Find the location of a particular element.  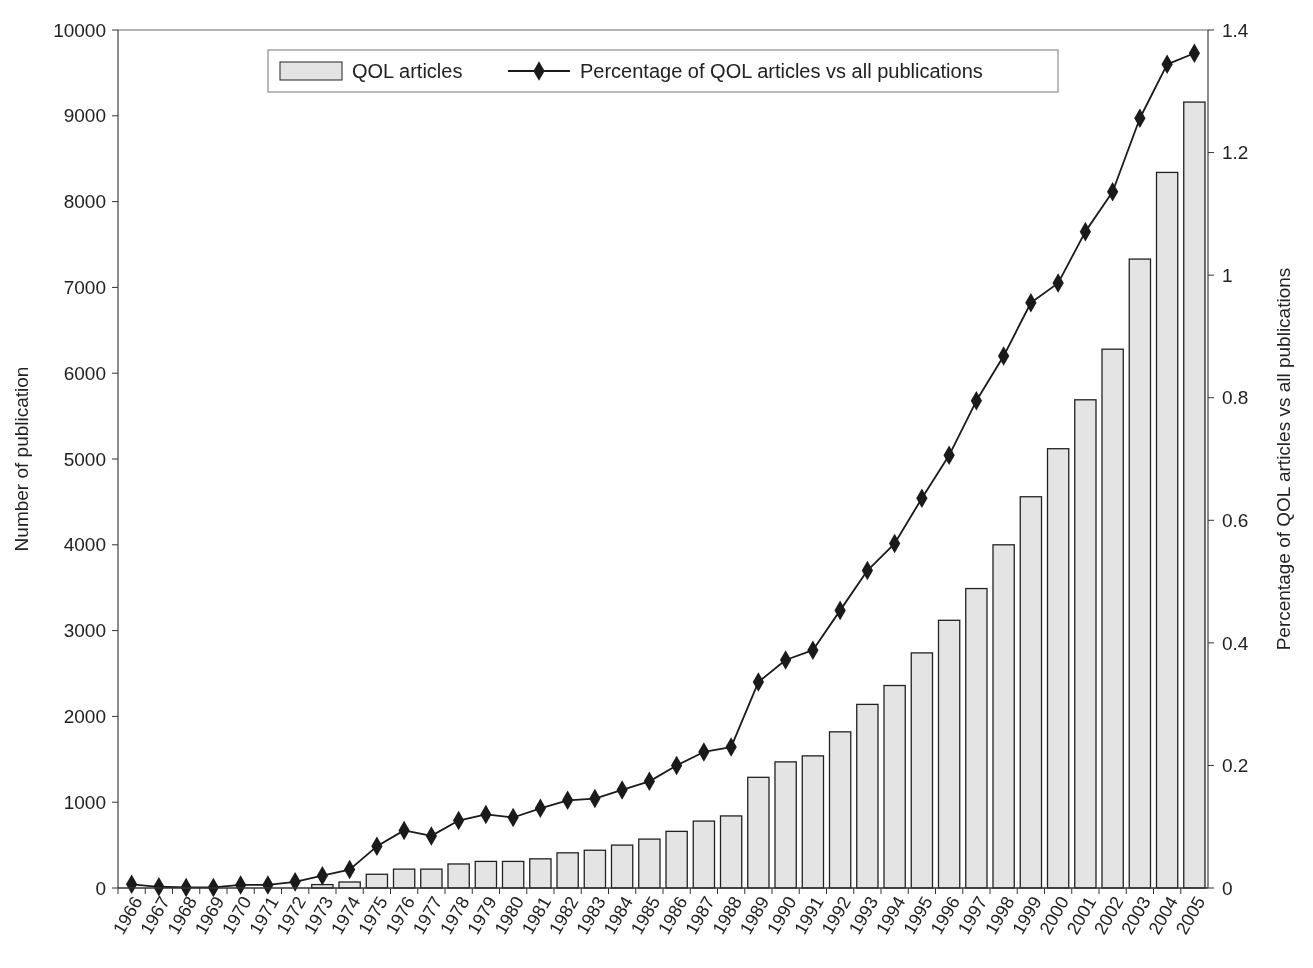

y2-tick-label: 1 is located at coordinates (1227, 275).